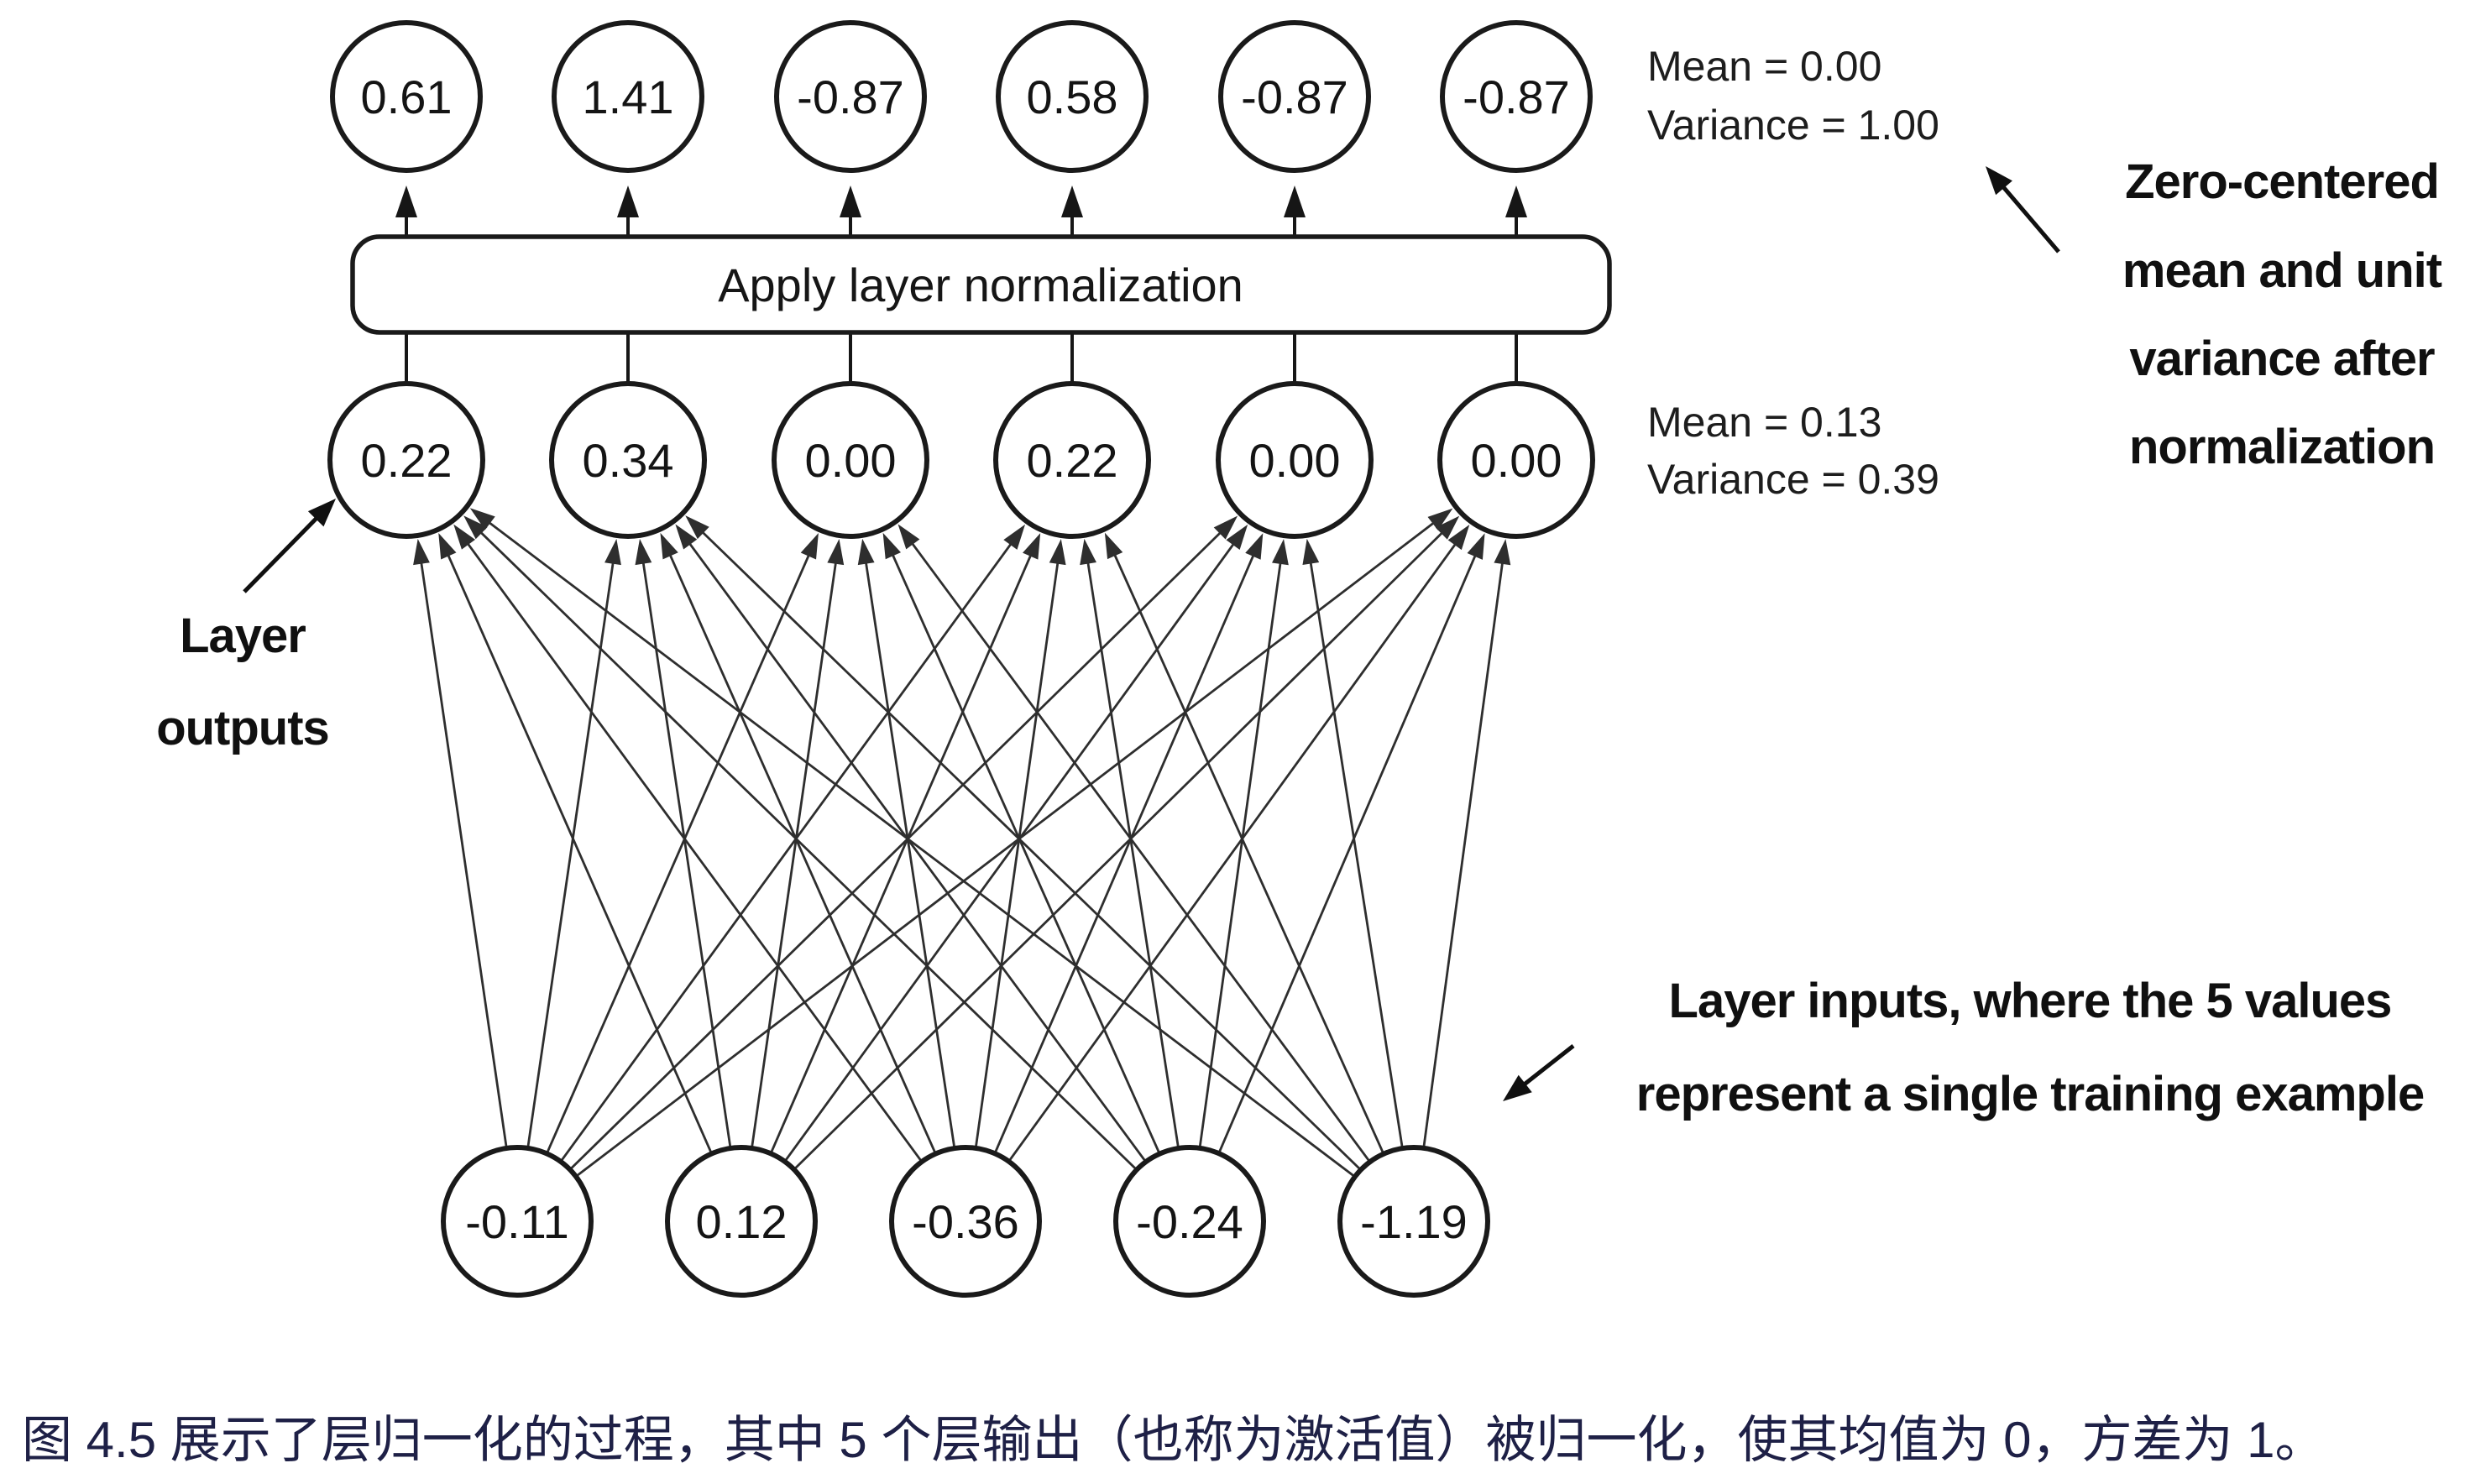 The width and height of the screenshot is (2470, 1484). I want to click on normalized-output-node-value: 1.41, so click(628, 97).